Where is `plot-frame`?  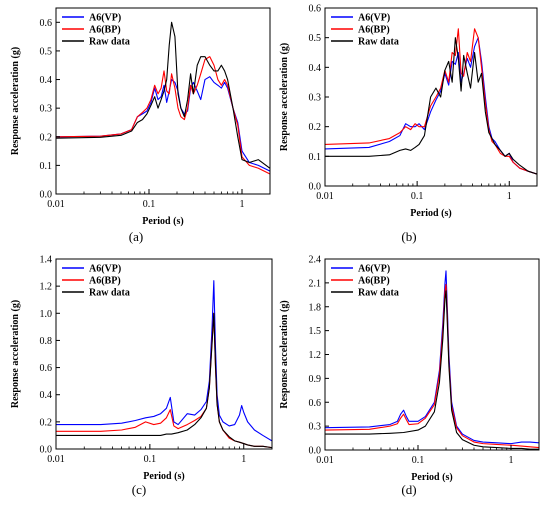 plot-frame is located at coordinates (163, 101).